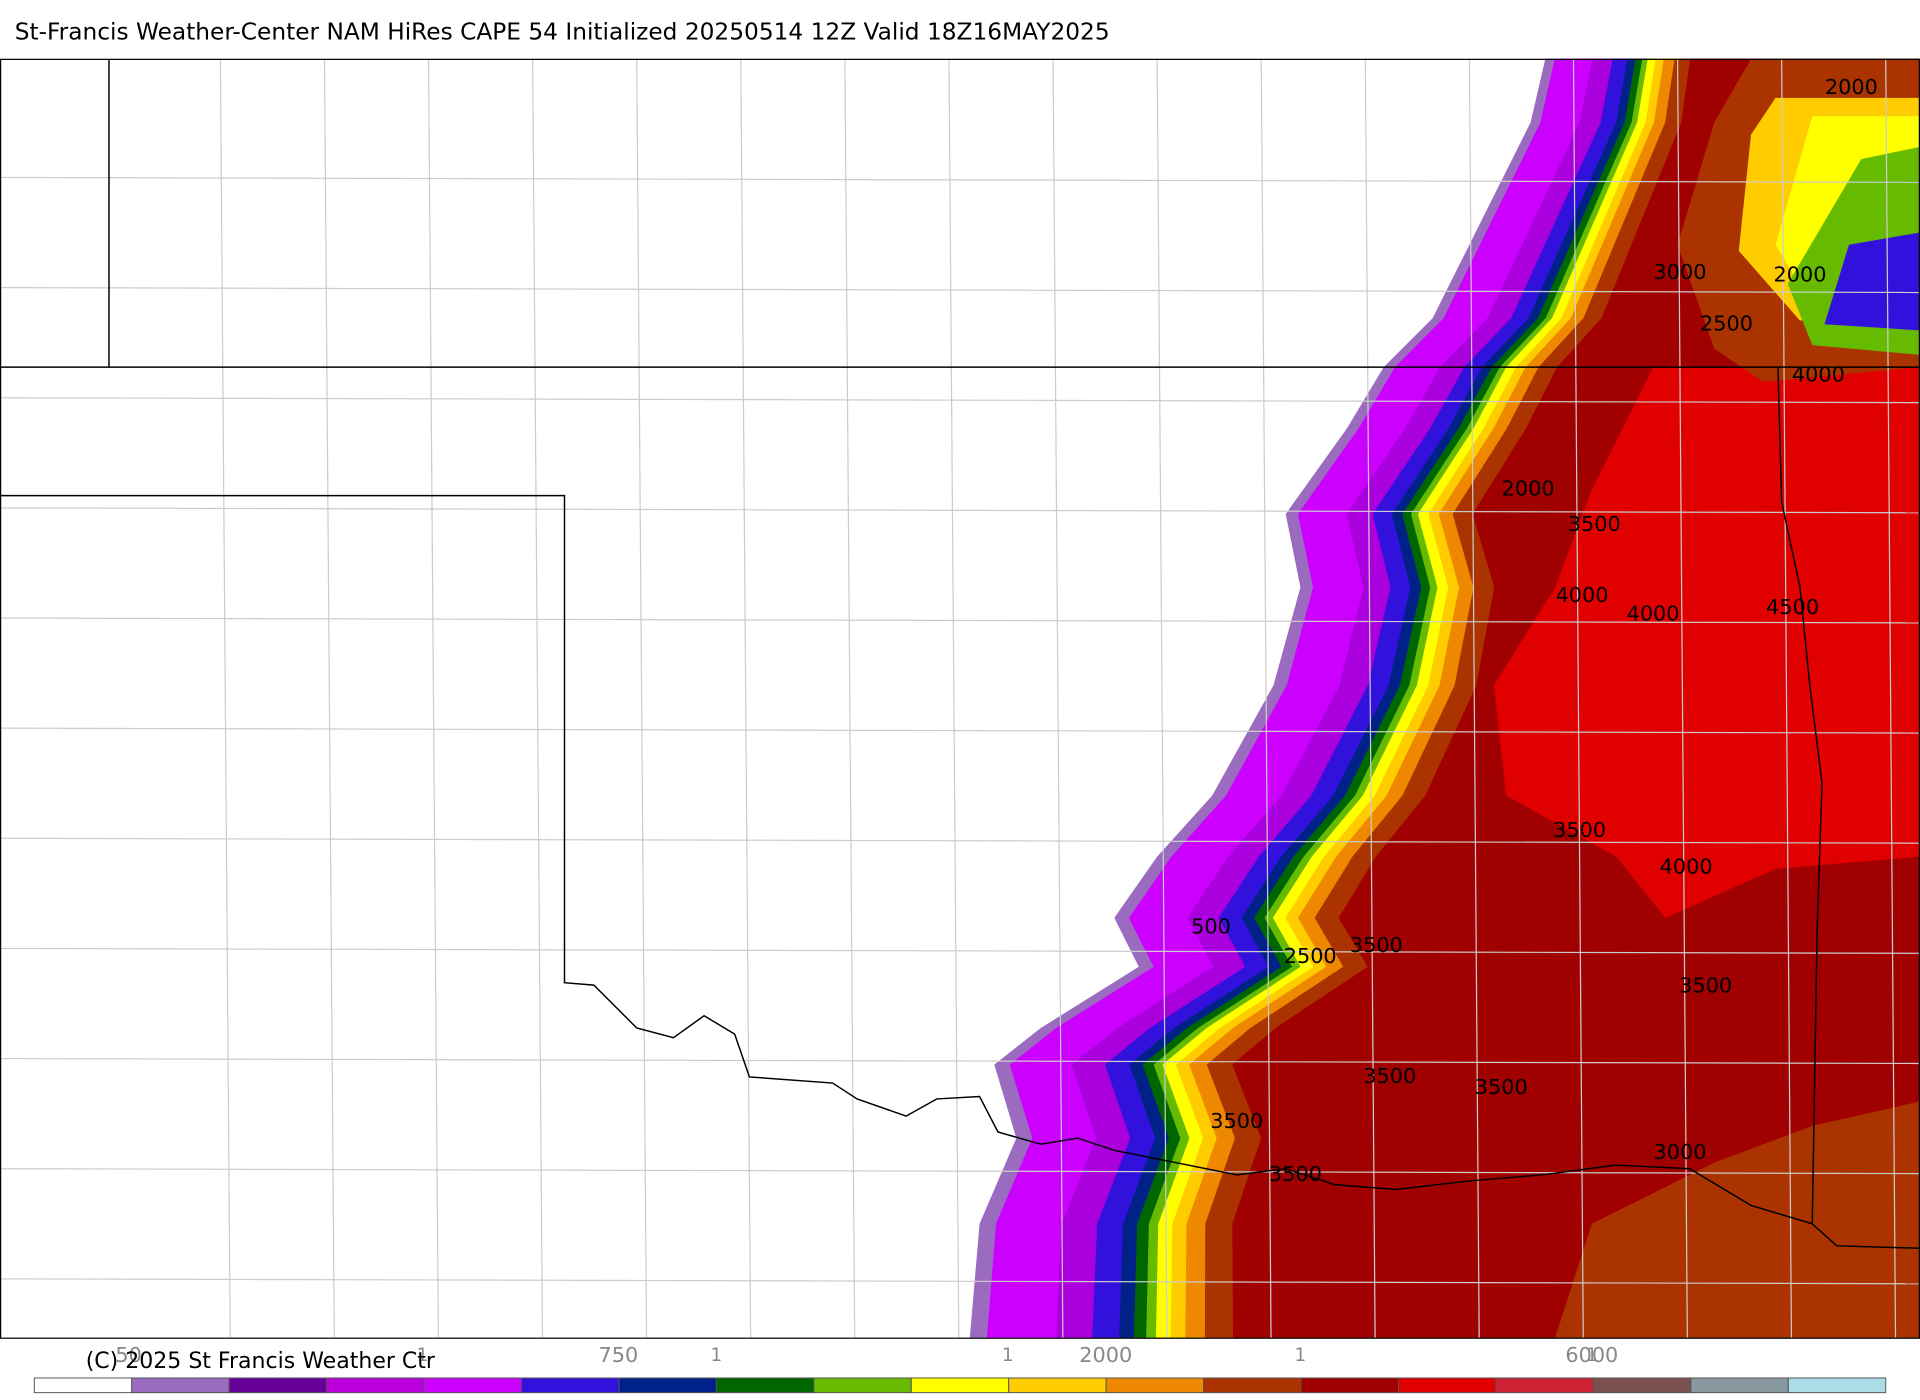 Image resolution: width=1920 pixels, height=1400 pixels. What do you see at coordinates (619, 1355) in the screenshot?
I see `colorbar-label: 750` at bounding box center [619, 1355].